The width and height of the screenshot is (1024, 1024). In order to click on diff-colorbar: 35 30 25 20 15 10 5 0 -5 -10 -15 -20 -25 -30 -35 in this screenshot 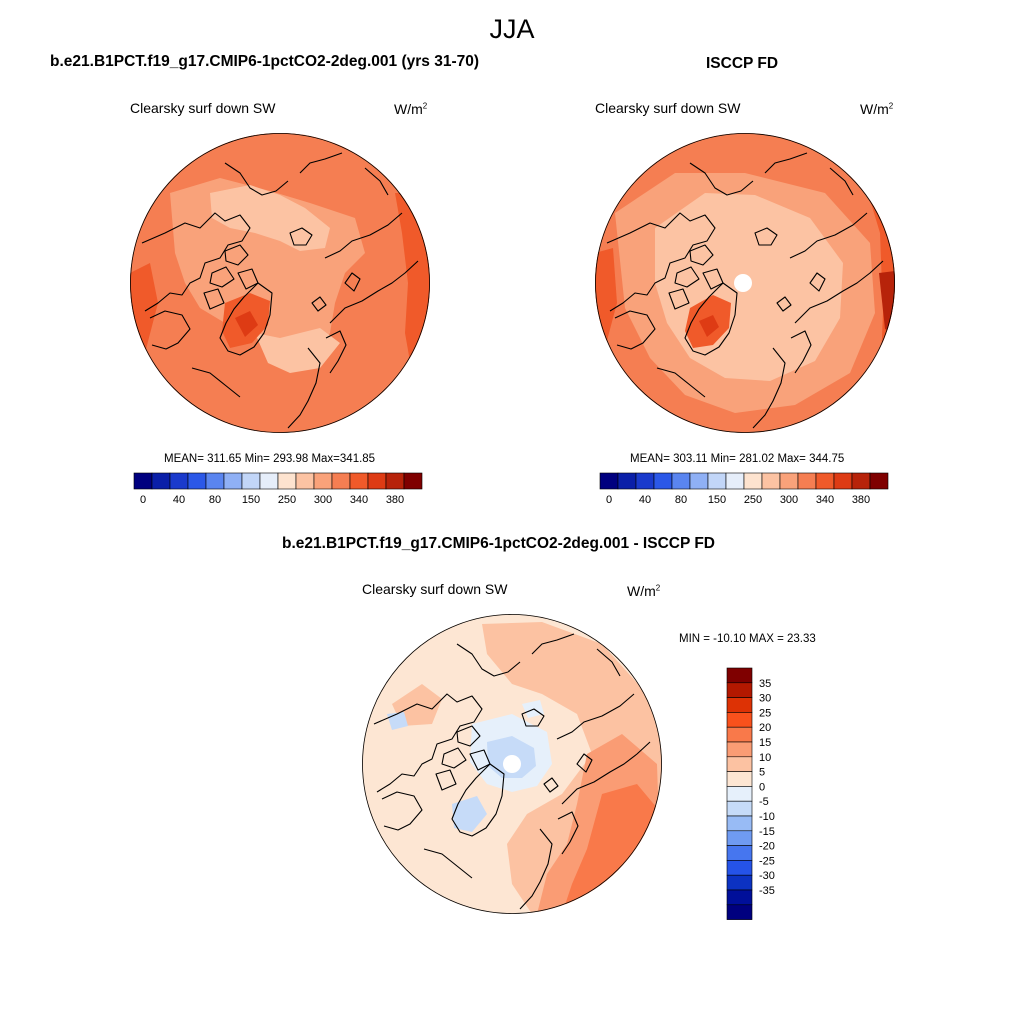, I will do `click(750, 793)`.